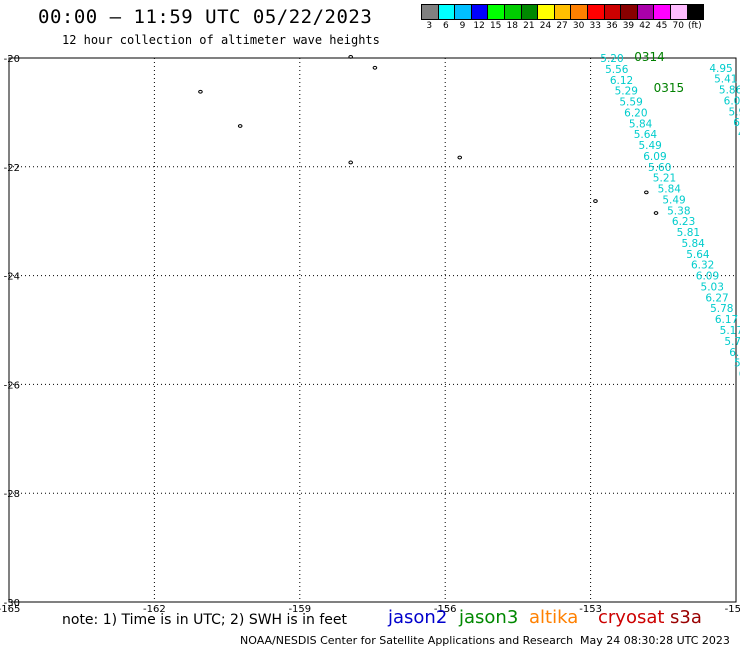 The image size is (740, 650). Describe the element at coordinates (732, 342) in the screenshot. I see `wave-height-value: 5.76` at that location.